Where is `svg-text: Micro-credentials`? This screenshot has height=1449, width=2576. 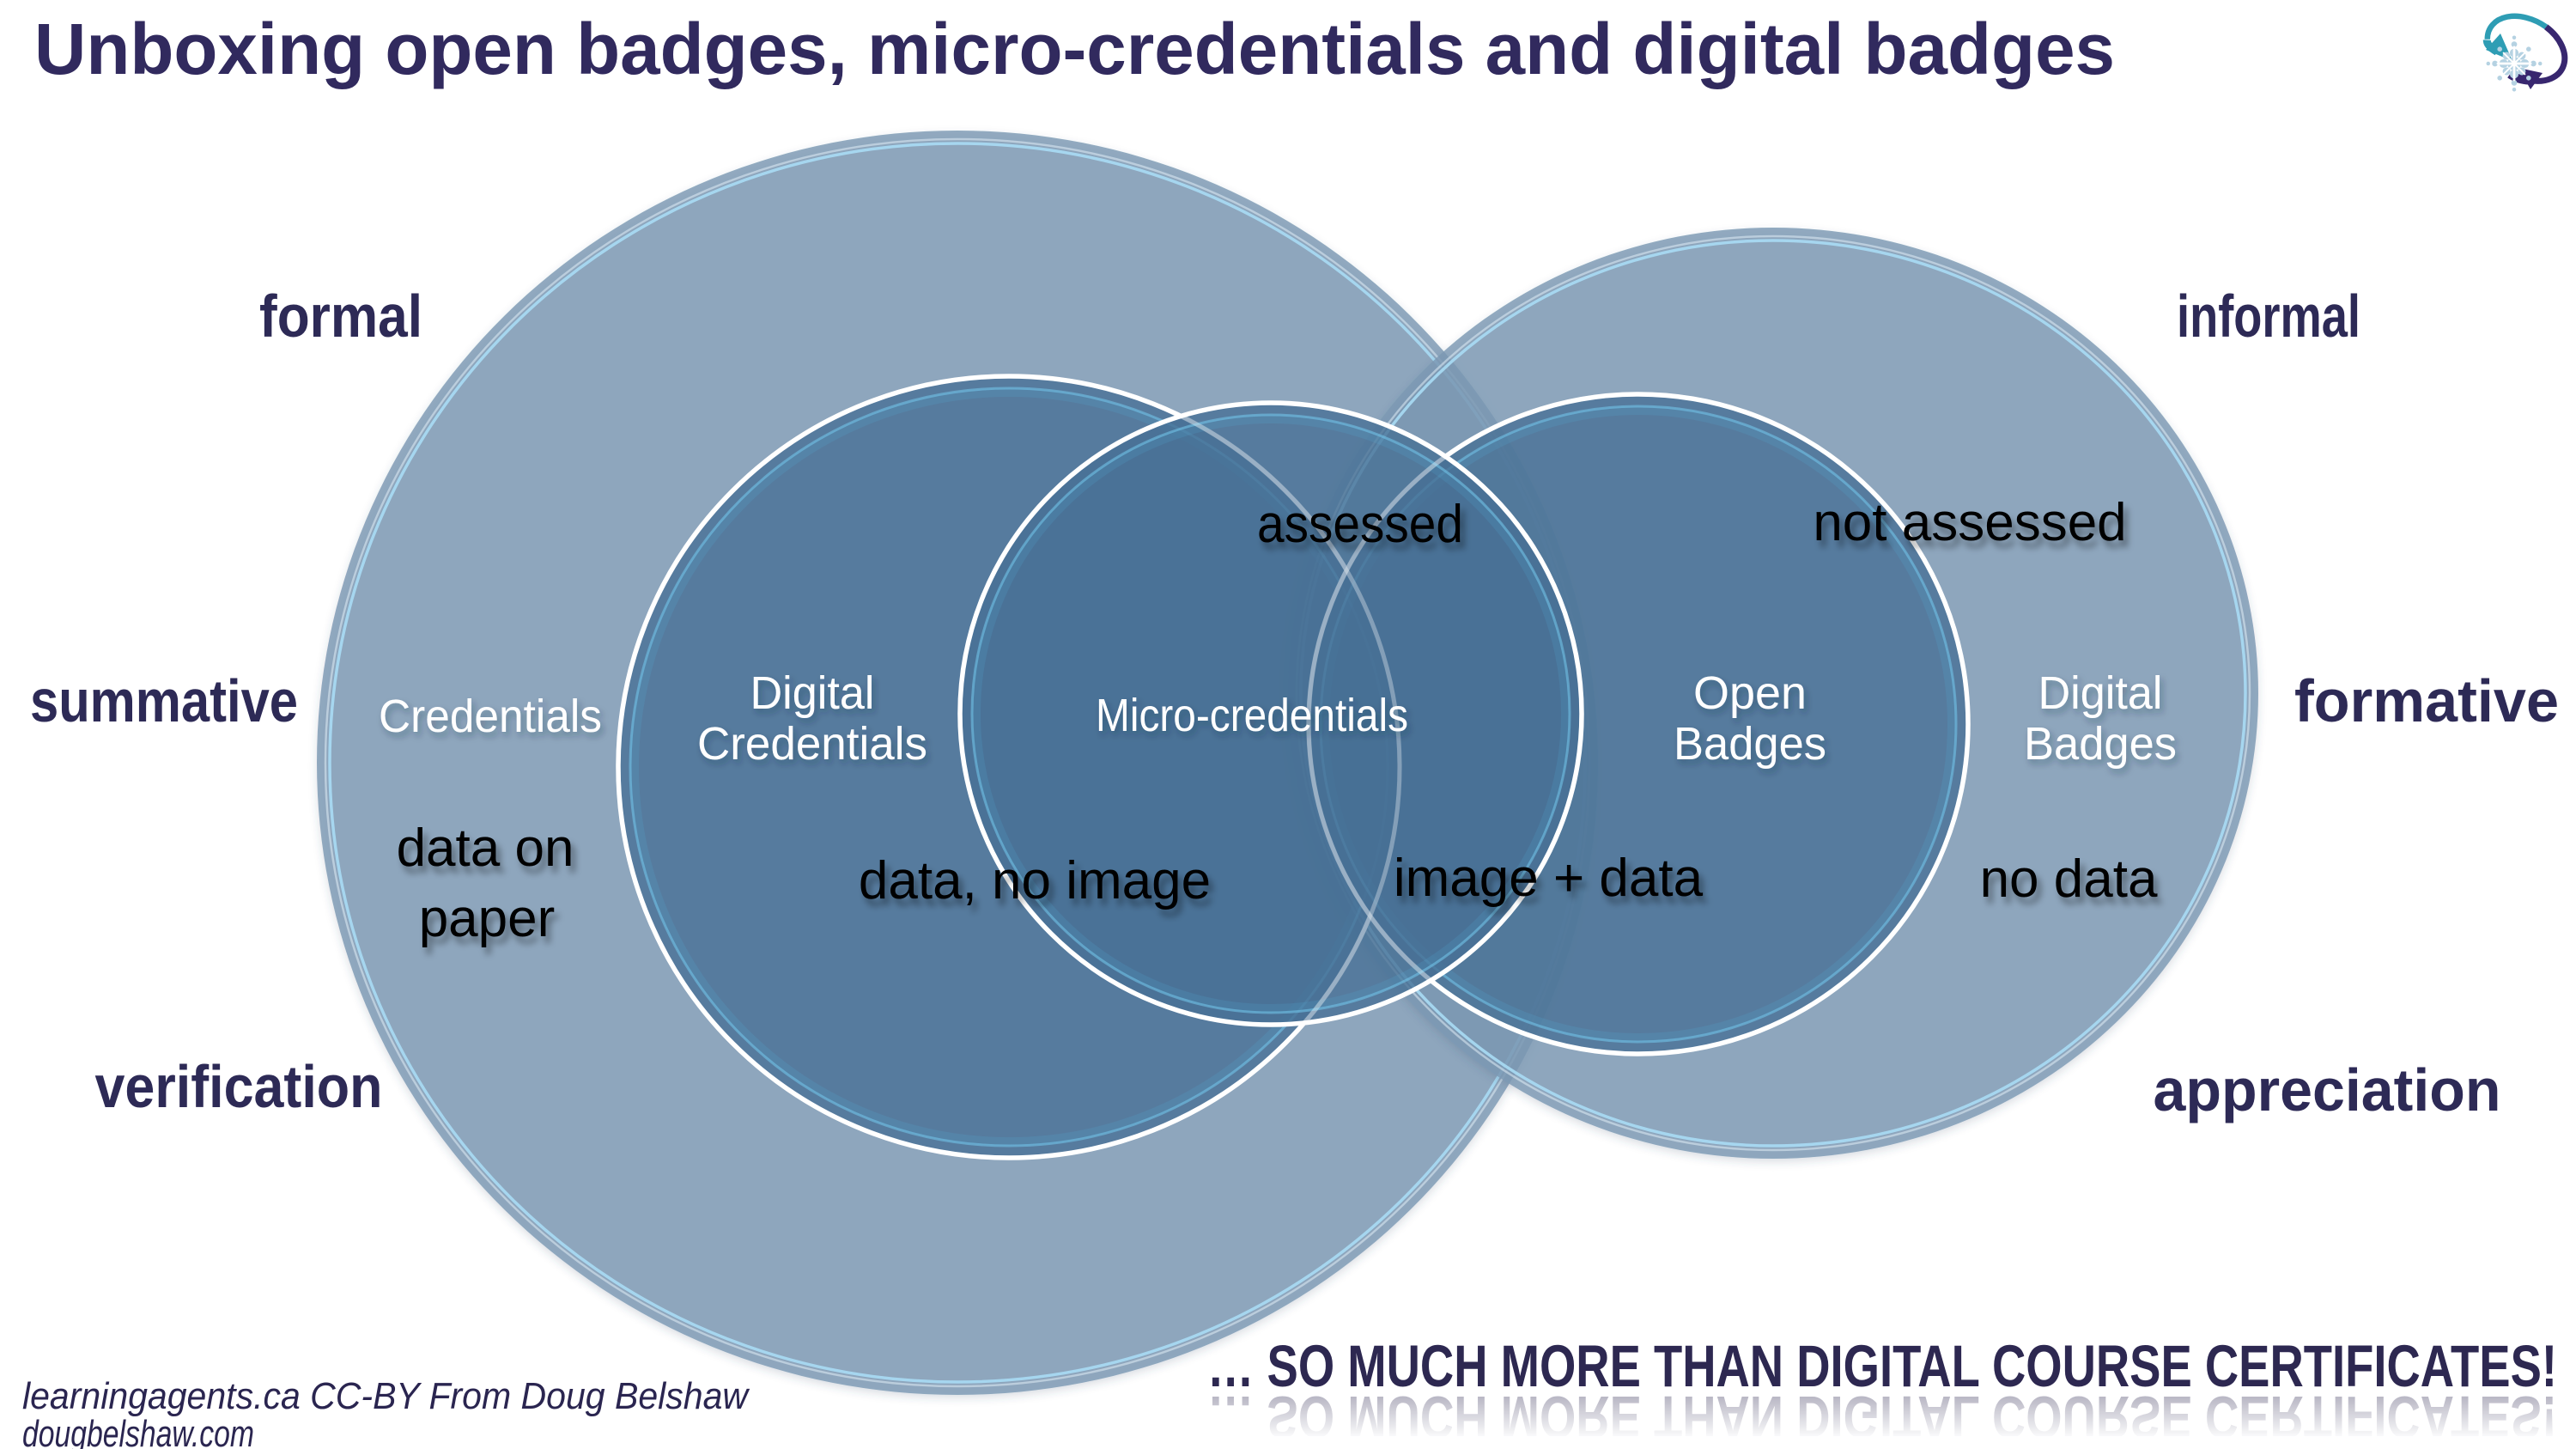
svg-text: Micro-credentials is located at coordinates (1252, 715).